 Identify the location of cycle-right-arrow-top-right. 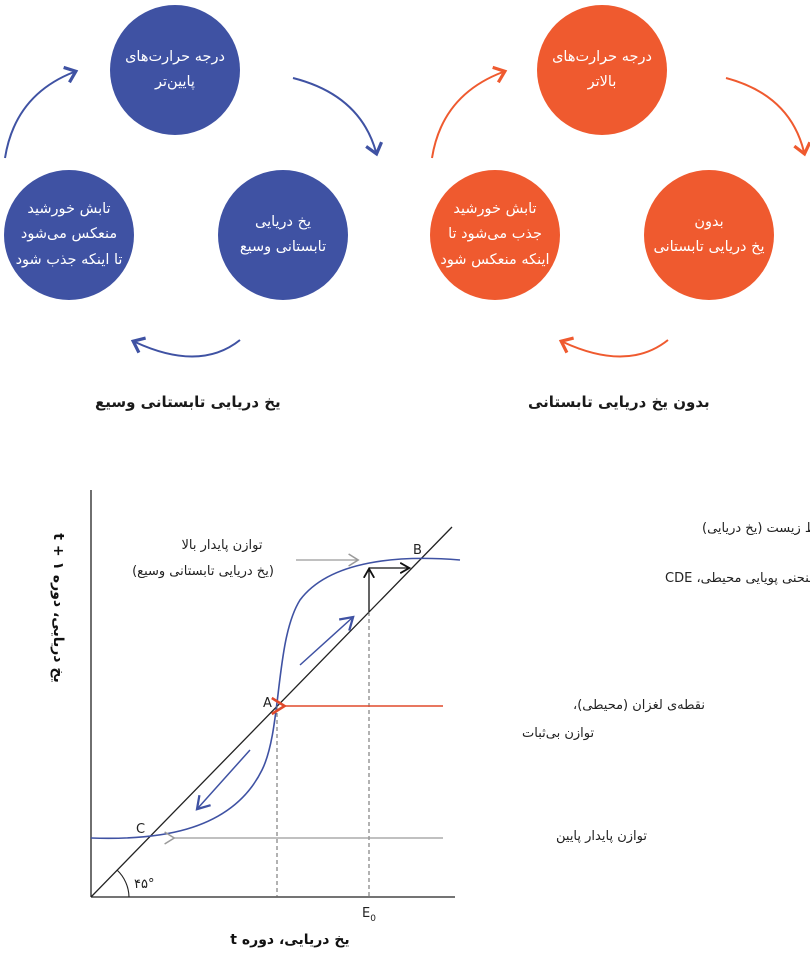
(767, 117).